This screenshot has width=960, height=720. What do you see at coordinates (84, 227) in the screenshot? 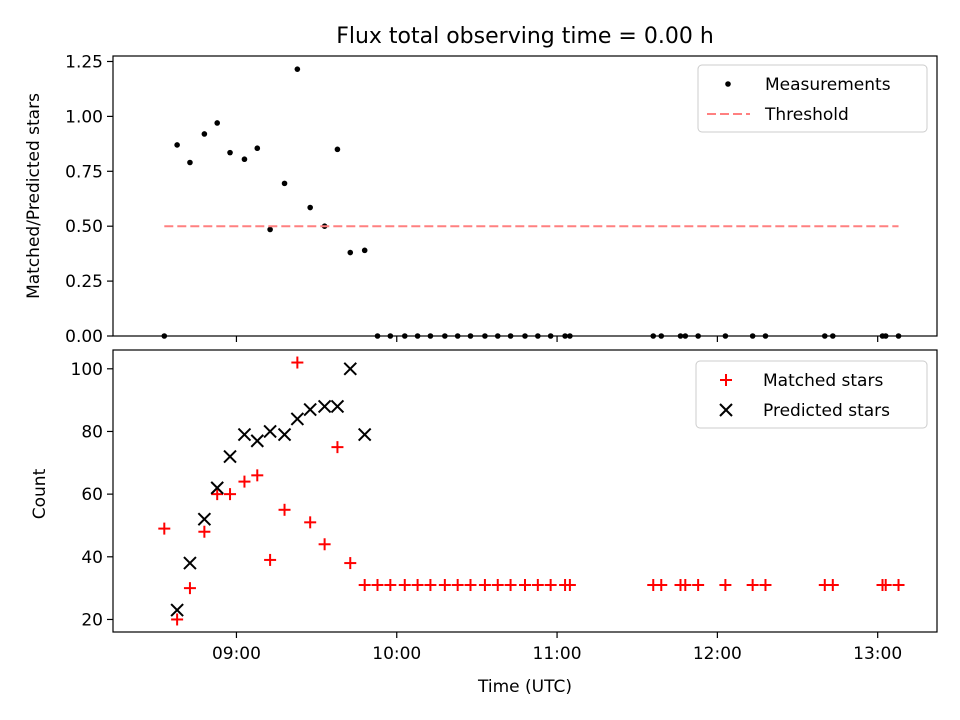
I see `top-y-tick-label: 0.50` at bounding box center [84, 227].